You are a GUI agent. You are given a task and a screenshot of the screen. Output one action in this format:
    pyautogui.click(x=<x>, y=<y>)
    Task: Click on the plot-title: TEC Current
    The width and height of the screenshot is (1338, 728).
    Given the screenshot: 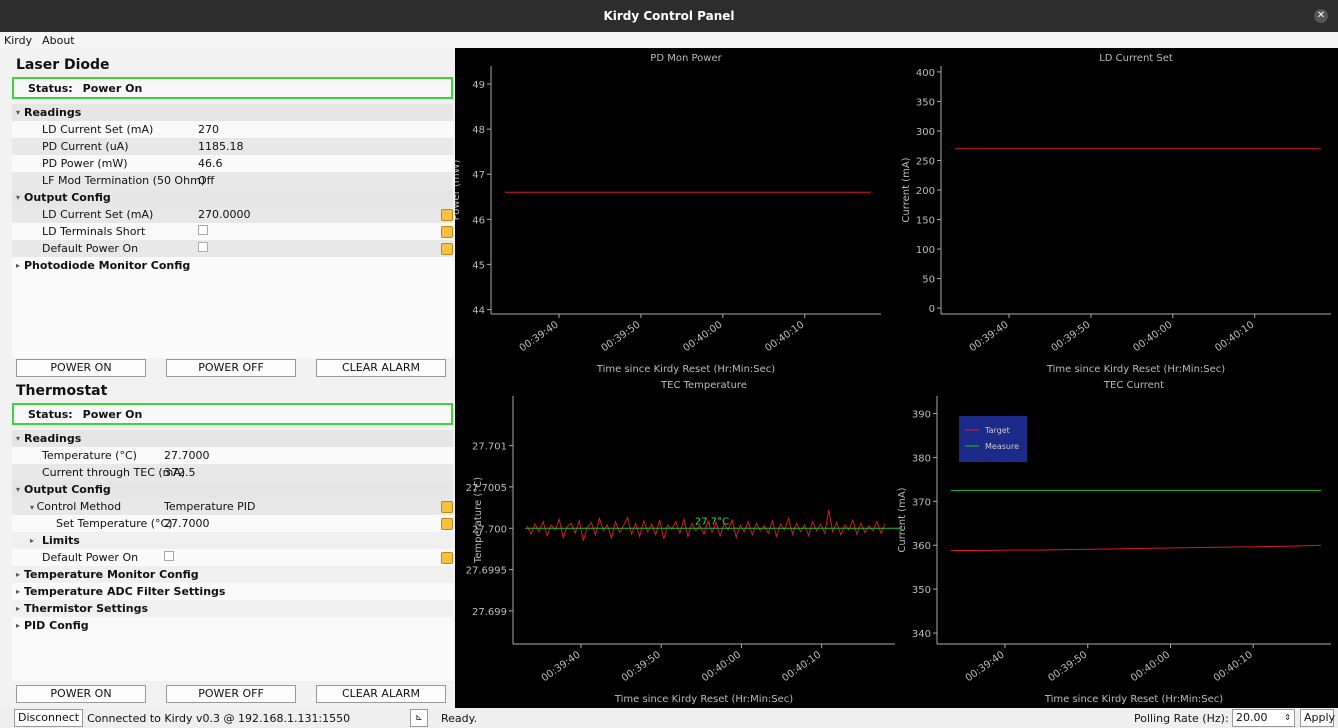 What is the action you would take?
    pyautogui.click(x=1133, y=385)
    